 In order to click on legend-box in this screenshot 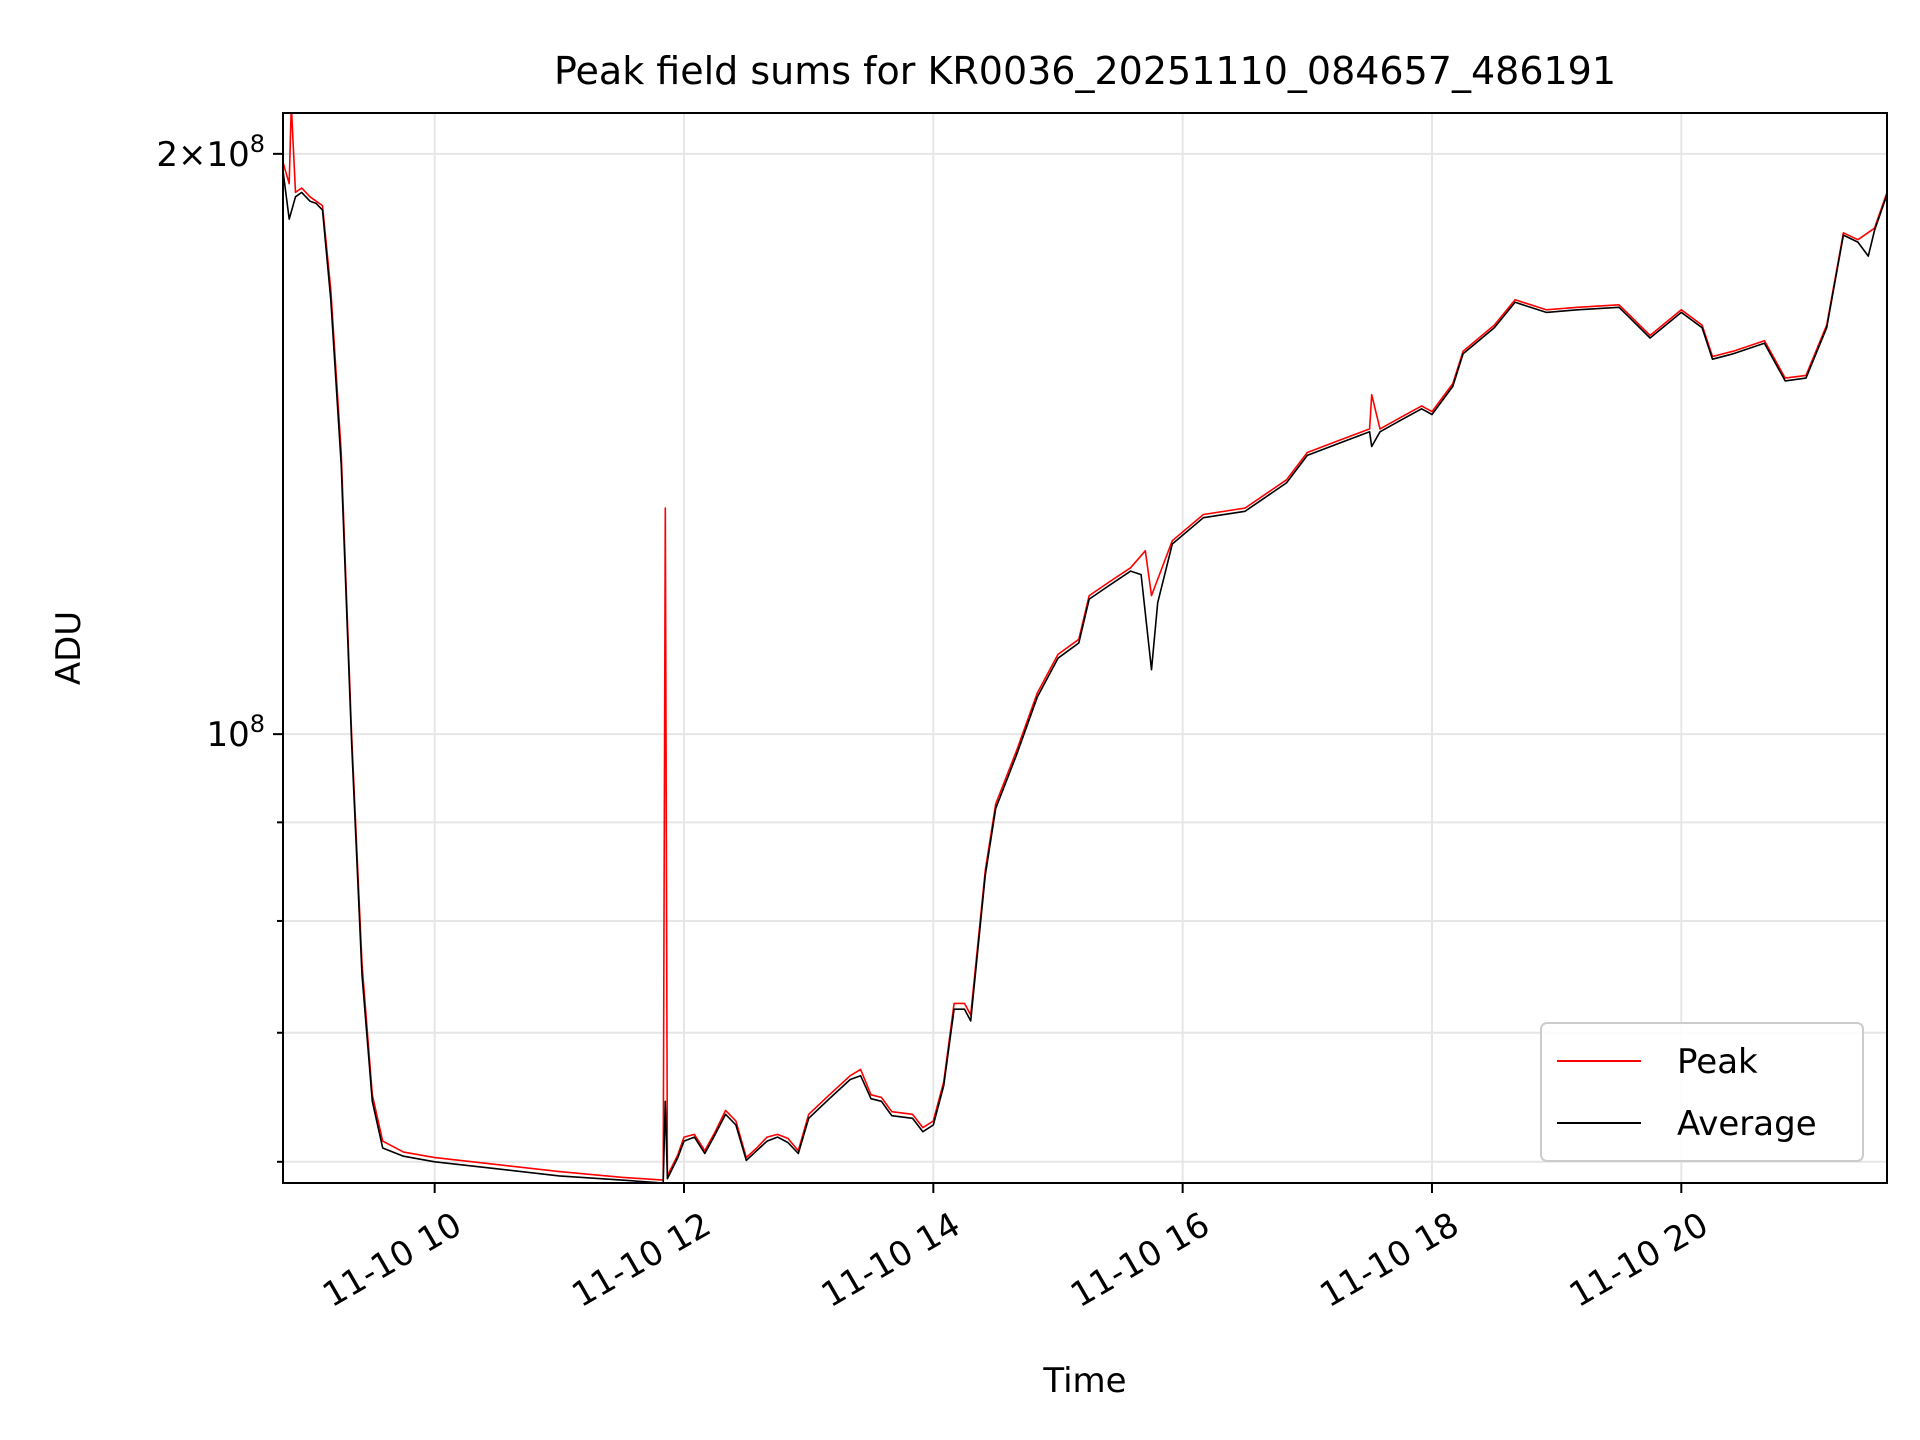, I will do `click(1702, 1092)`.